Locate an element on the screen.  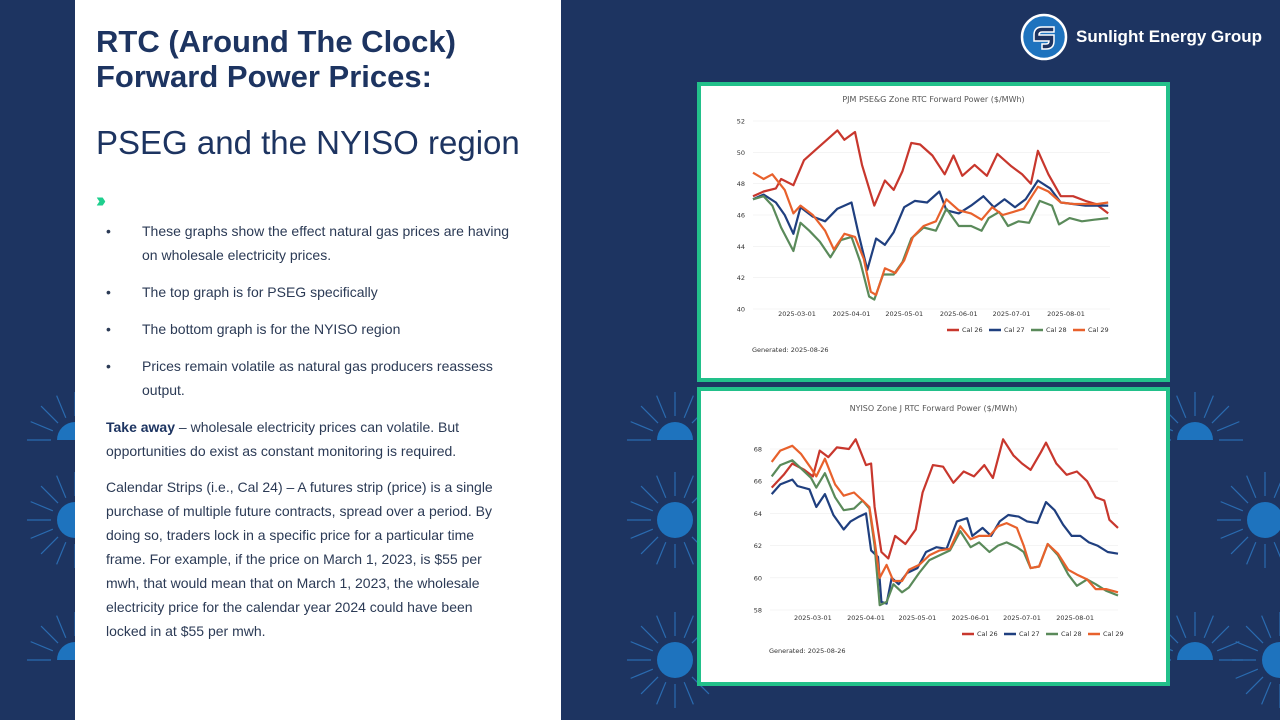
y-tick-label: 42 is located at coordinates (741, 278).